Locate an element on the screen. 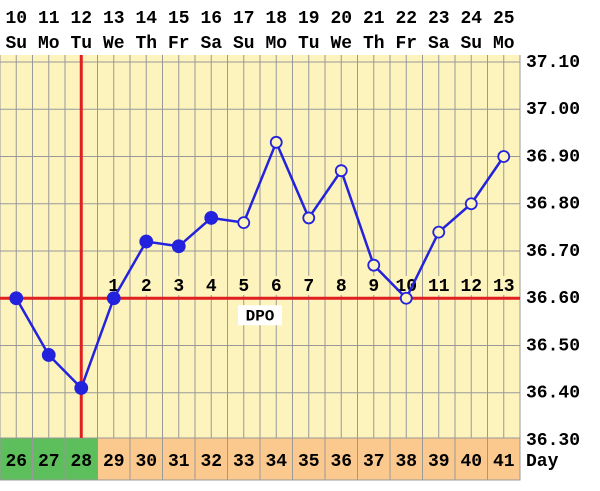  y-tick-label: 36.40 is located at coordinates (553, 394).